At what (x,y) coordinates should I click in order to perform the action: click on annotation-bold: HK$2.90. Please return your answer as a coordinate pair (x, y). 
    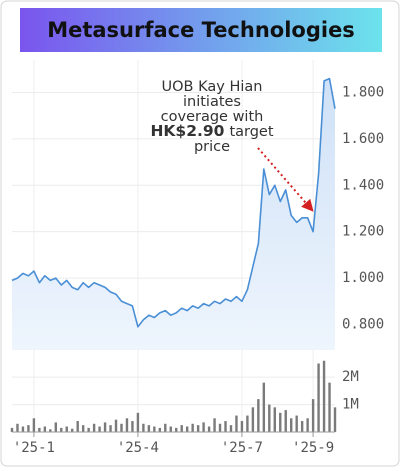
    Looking at the image, I should click on (187, 131).